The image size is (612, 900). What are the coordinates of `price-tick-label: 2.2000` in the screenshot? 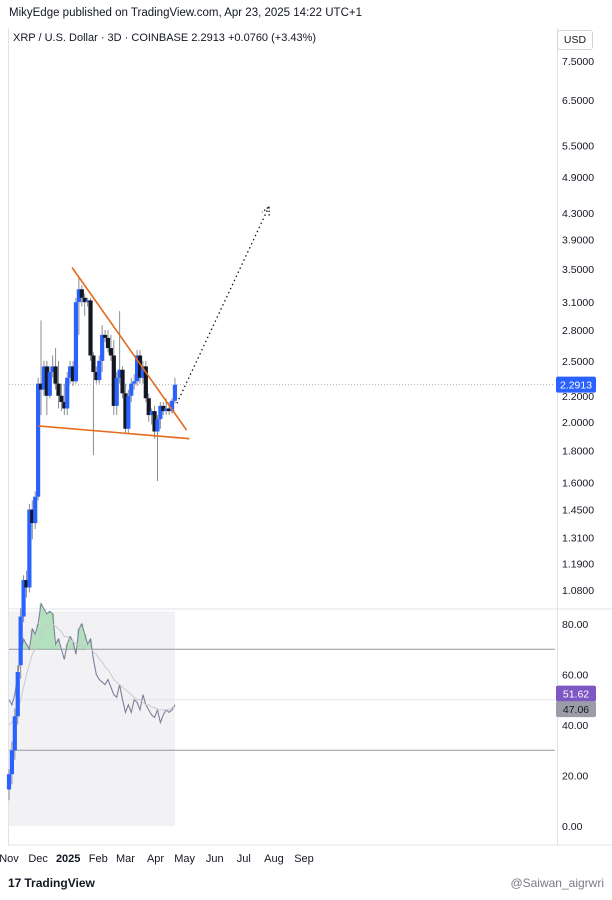 It's located at (578, 397).